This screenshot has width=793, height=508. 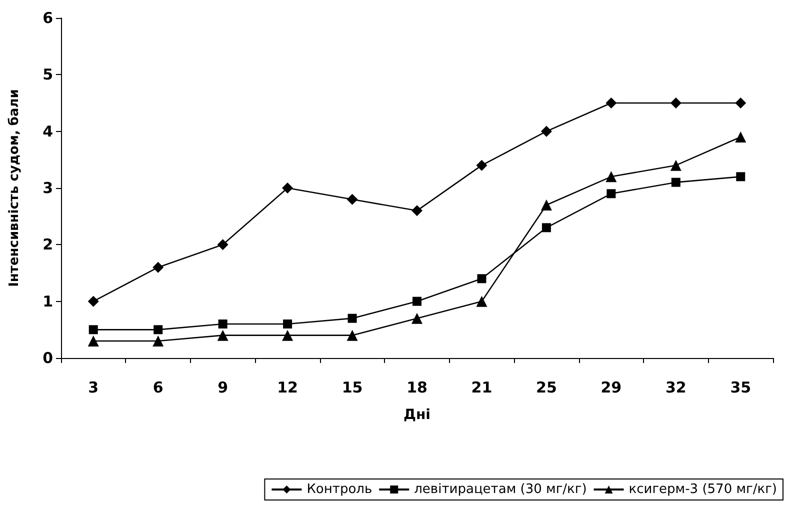 I want to click on x-tick-label: 25, so click(x=546, y=387).